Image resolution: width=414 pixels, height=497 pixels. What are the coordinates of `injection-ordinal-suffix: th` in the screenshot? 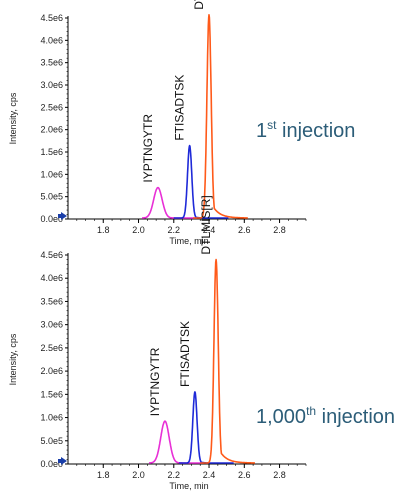 It's located at (311, 411).